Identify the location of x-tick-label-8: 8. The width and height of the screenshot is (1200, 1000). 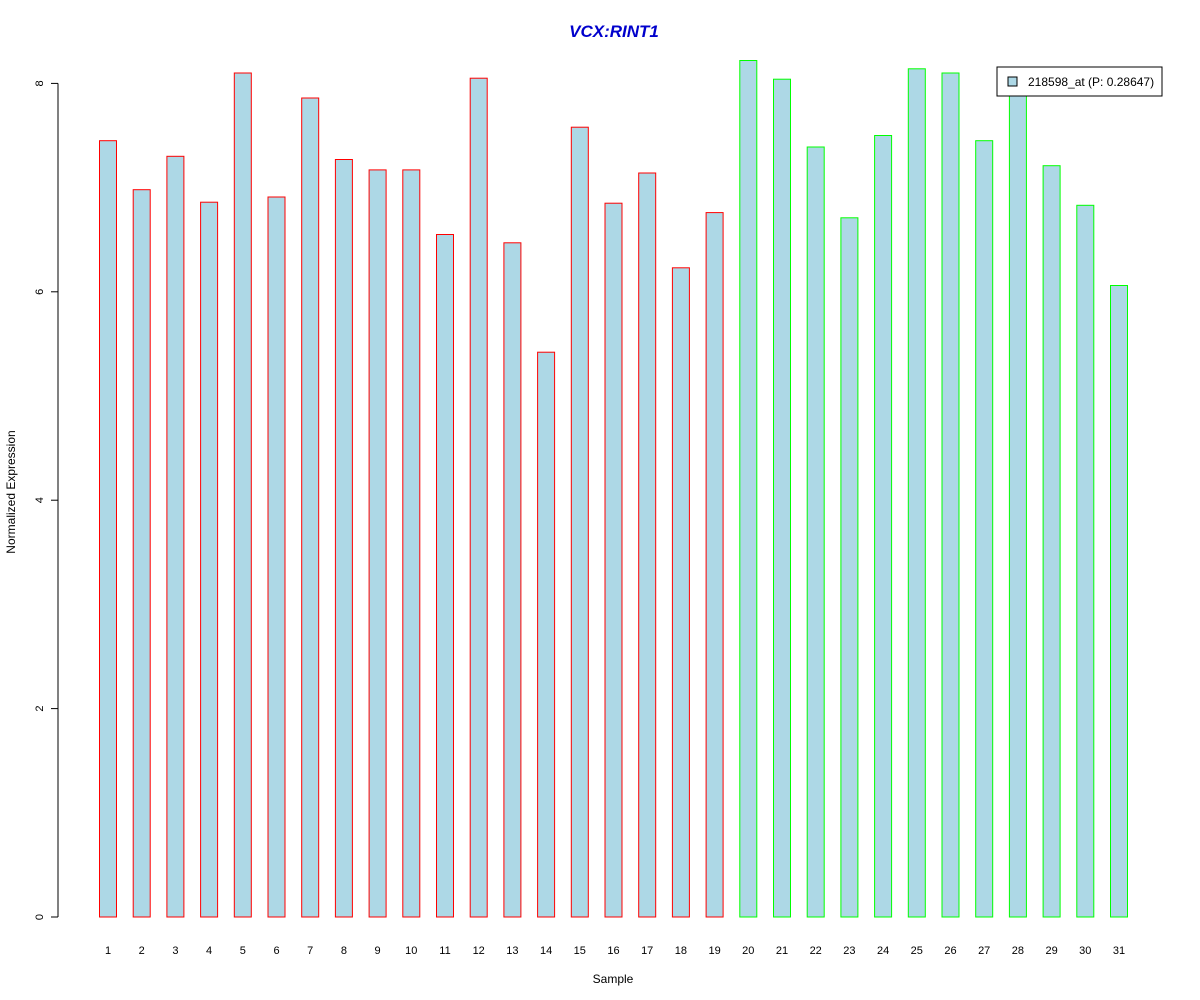
(344, 951).